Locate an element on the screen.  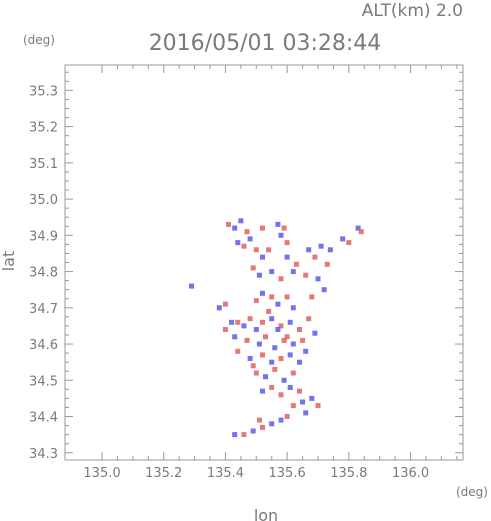
x-tick-label: 135.4 is located at coordinates (225, 473).